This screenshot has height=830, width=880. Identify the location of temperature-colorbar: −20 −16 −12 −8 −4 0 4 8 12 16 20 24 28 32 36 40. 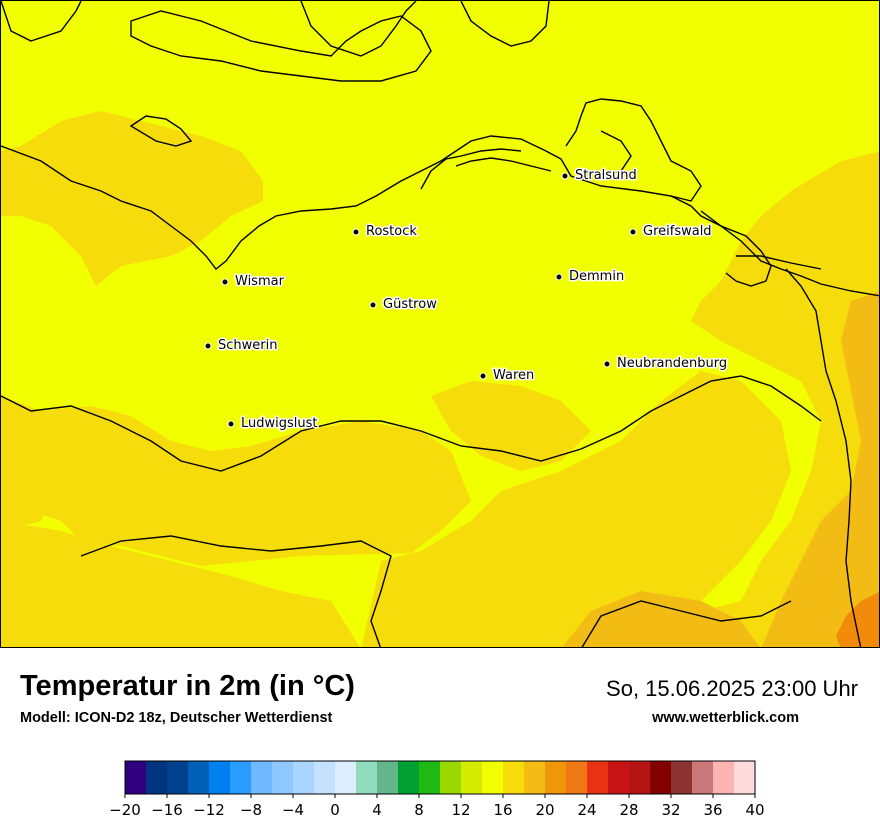
(437, 789).